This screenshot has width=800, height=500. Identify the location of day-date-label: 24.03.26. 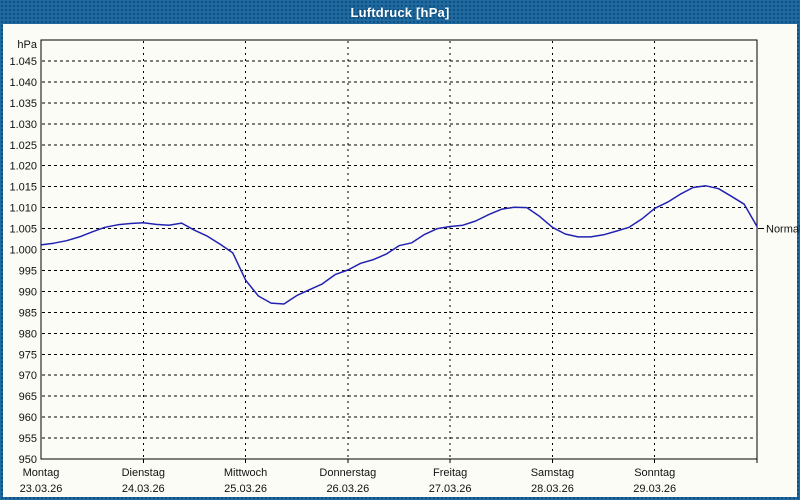
(143, 489).